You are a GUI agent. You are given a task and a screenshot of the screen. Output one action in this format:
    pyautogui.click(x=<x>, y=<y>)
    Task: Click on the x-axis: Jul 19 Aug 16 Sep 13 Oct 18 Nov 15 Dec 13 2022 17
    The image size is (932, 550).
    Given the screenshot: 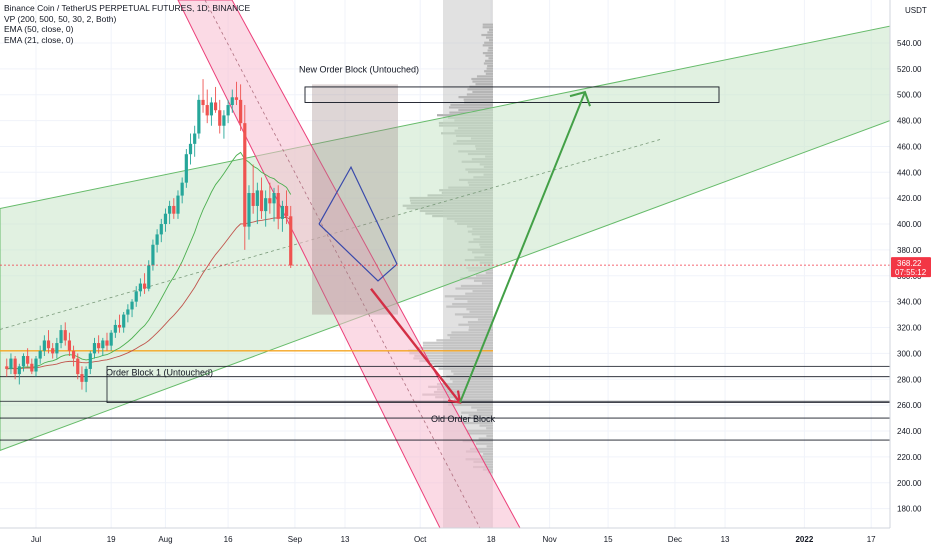 What is the action you would take?
    pyautogui.click(x=466, y=538)
    